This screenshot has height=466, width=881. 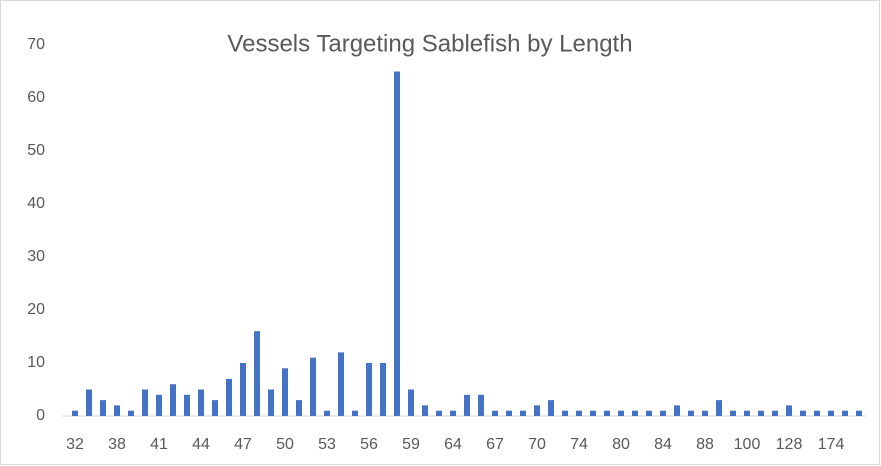 What do you see at coordinates (369, 444) in the screenshot?
I see `x-tick-label: 56` at bounding box center [369, 444].